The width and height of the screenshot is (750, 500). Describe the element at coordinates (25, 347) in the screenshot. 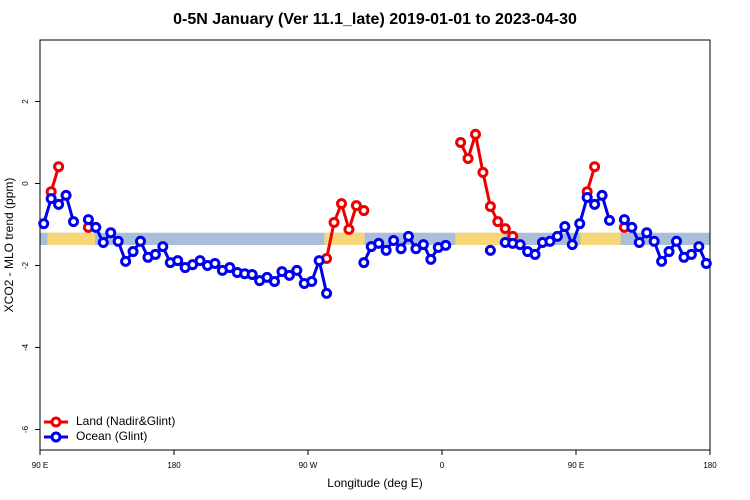

I see `y-tick-label: -4` at that location.